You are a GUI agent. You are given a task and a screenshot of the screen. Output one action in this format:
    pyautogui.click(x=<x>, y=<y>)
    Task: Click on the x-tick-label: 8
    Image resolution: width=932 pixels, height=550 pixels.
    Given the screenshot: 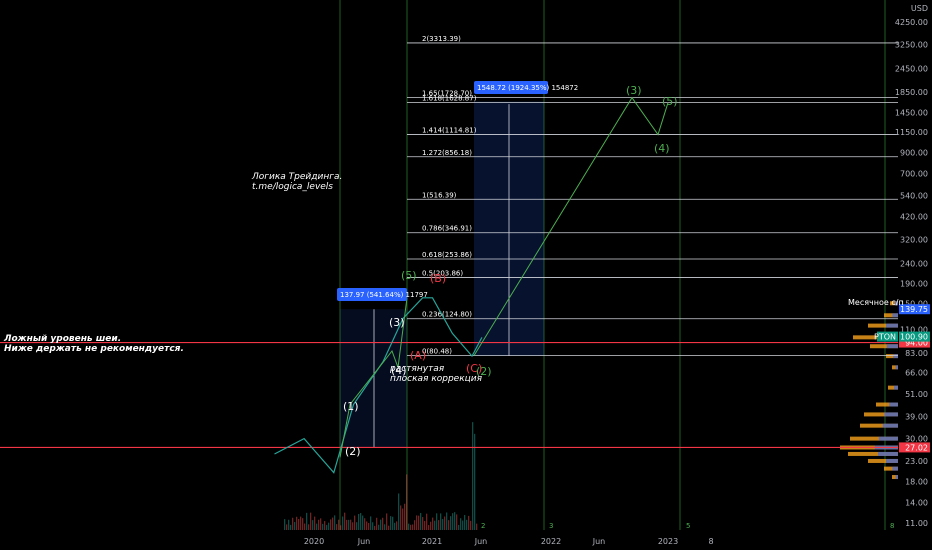 What is the action you would take?
    pyautogui.click(x=710, y=541)
    